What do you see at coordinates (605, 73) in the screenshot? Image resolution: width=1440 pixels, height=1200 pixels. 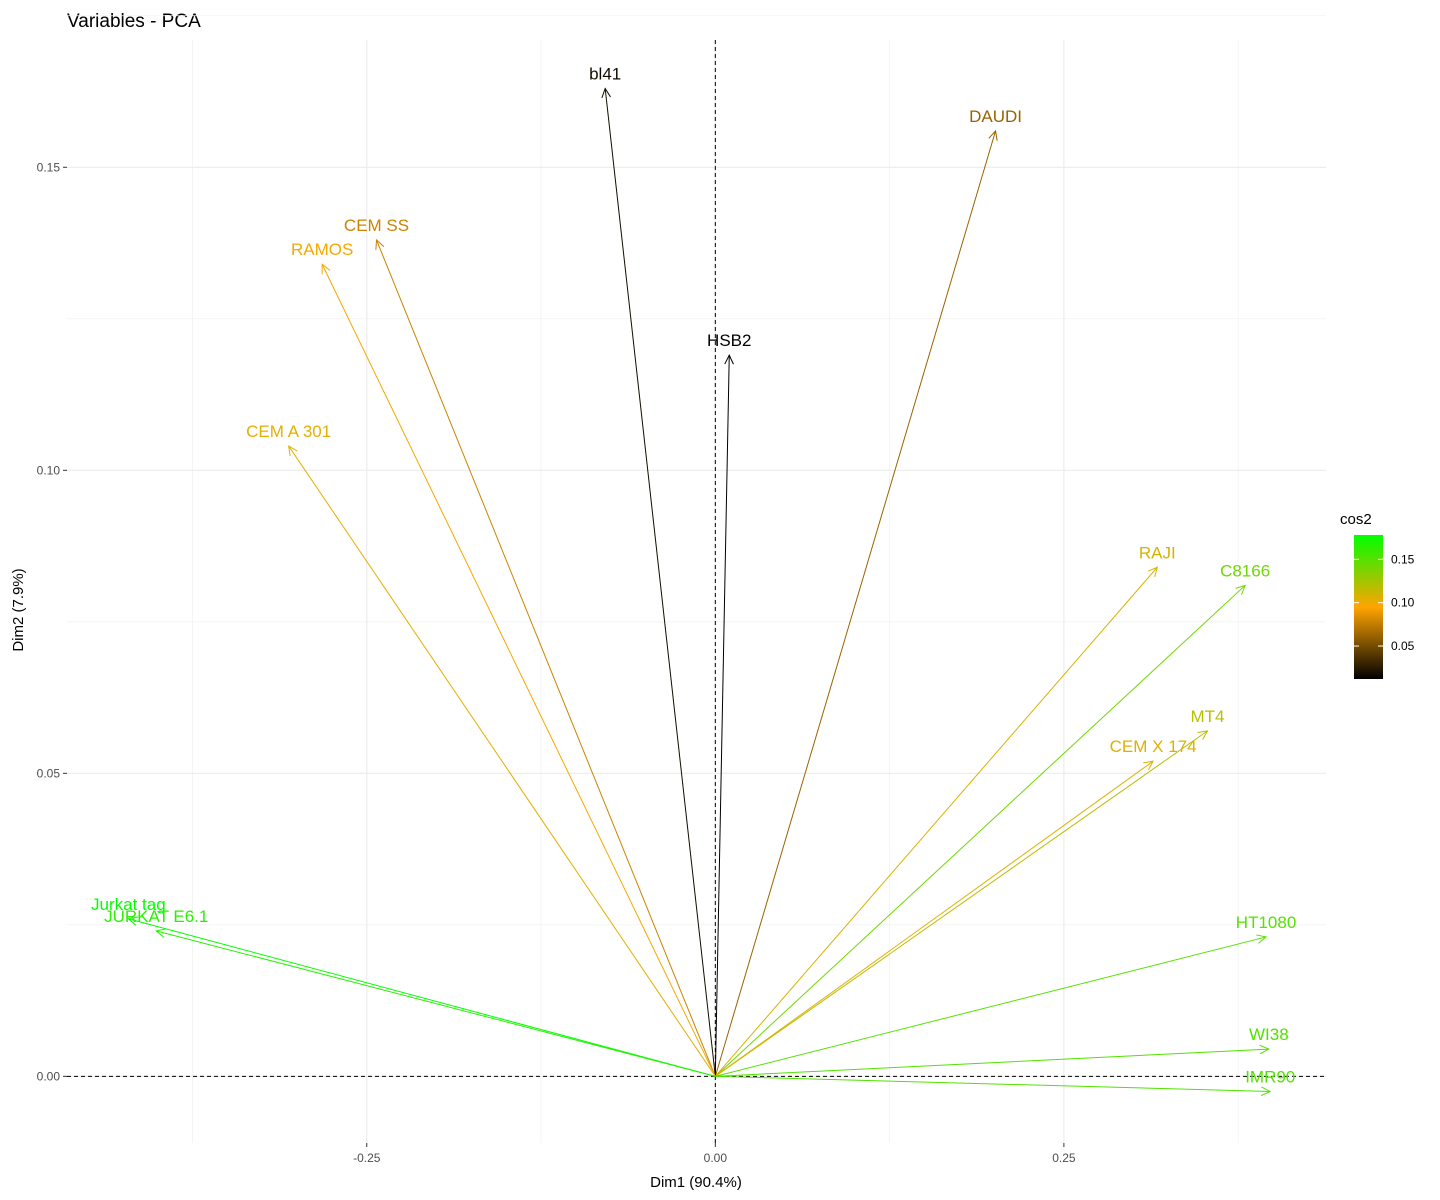 I see `label-bl41: bl41` at bounding box center [605, 73].